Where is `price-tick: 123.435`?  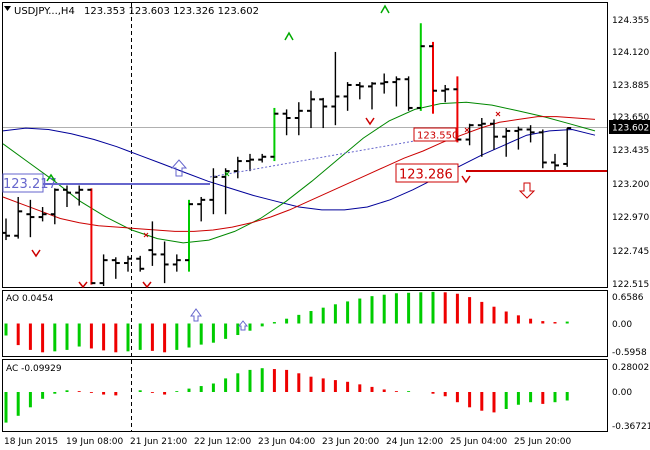
price-tick: 123.435 is located at coordinates (630, 151).